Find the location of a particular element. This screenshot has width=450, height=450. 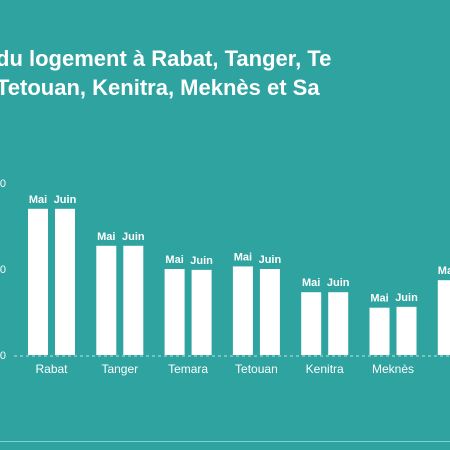

bottom-divider is located at coordinates (225, 441).